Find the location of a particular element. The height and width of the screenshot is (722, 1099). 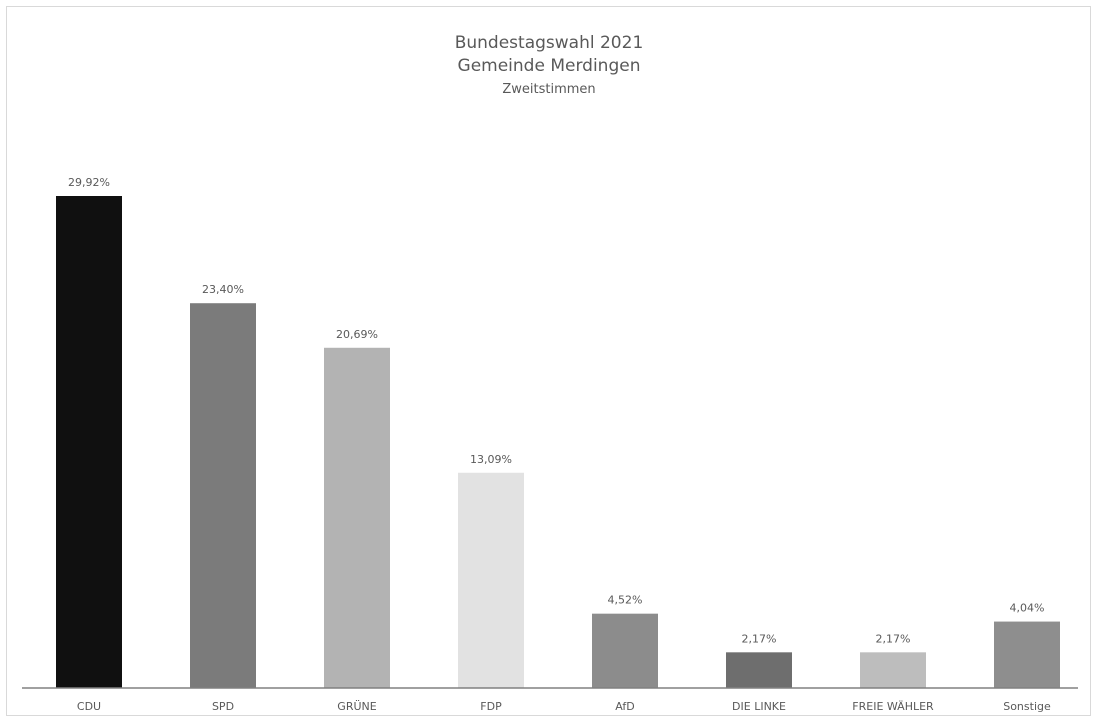

category-label: GRÜNE is located at coordinates (356, 706).